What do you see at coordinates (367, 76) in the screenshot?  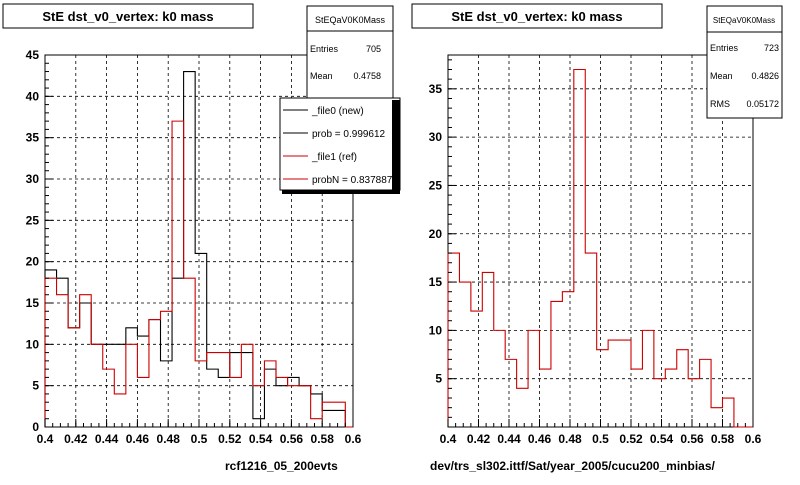 I see `left-stats-mean-value: 0.4758` at bounding box center [367, 76].